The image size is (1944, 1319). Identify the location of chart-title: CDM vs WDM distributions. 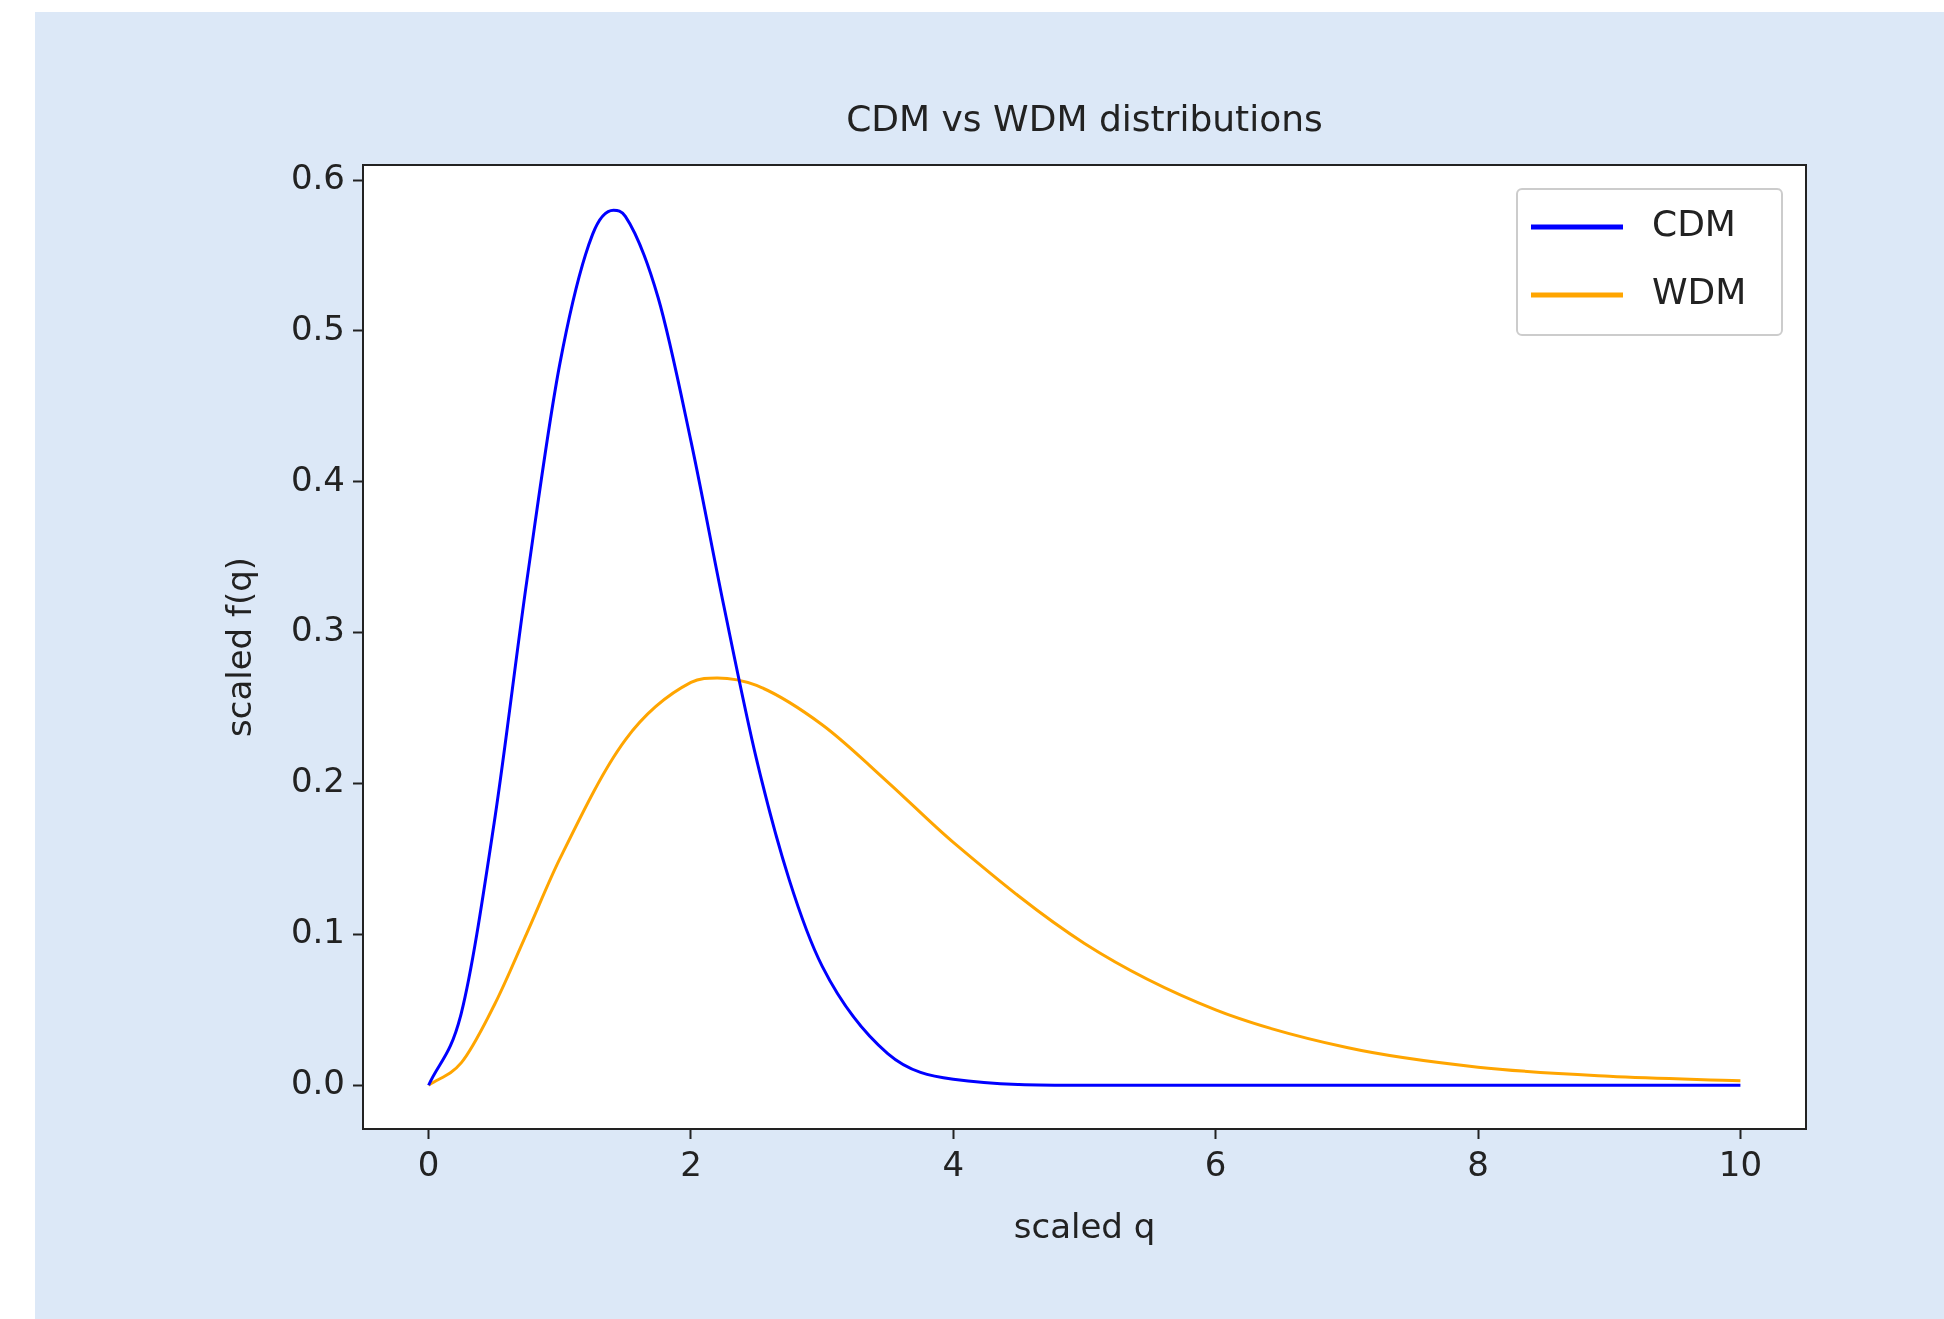
(1084, 119).